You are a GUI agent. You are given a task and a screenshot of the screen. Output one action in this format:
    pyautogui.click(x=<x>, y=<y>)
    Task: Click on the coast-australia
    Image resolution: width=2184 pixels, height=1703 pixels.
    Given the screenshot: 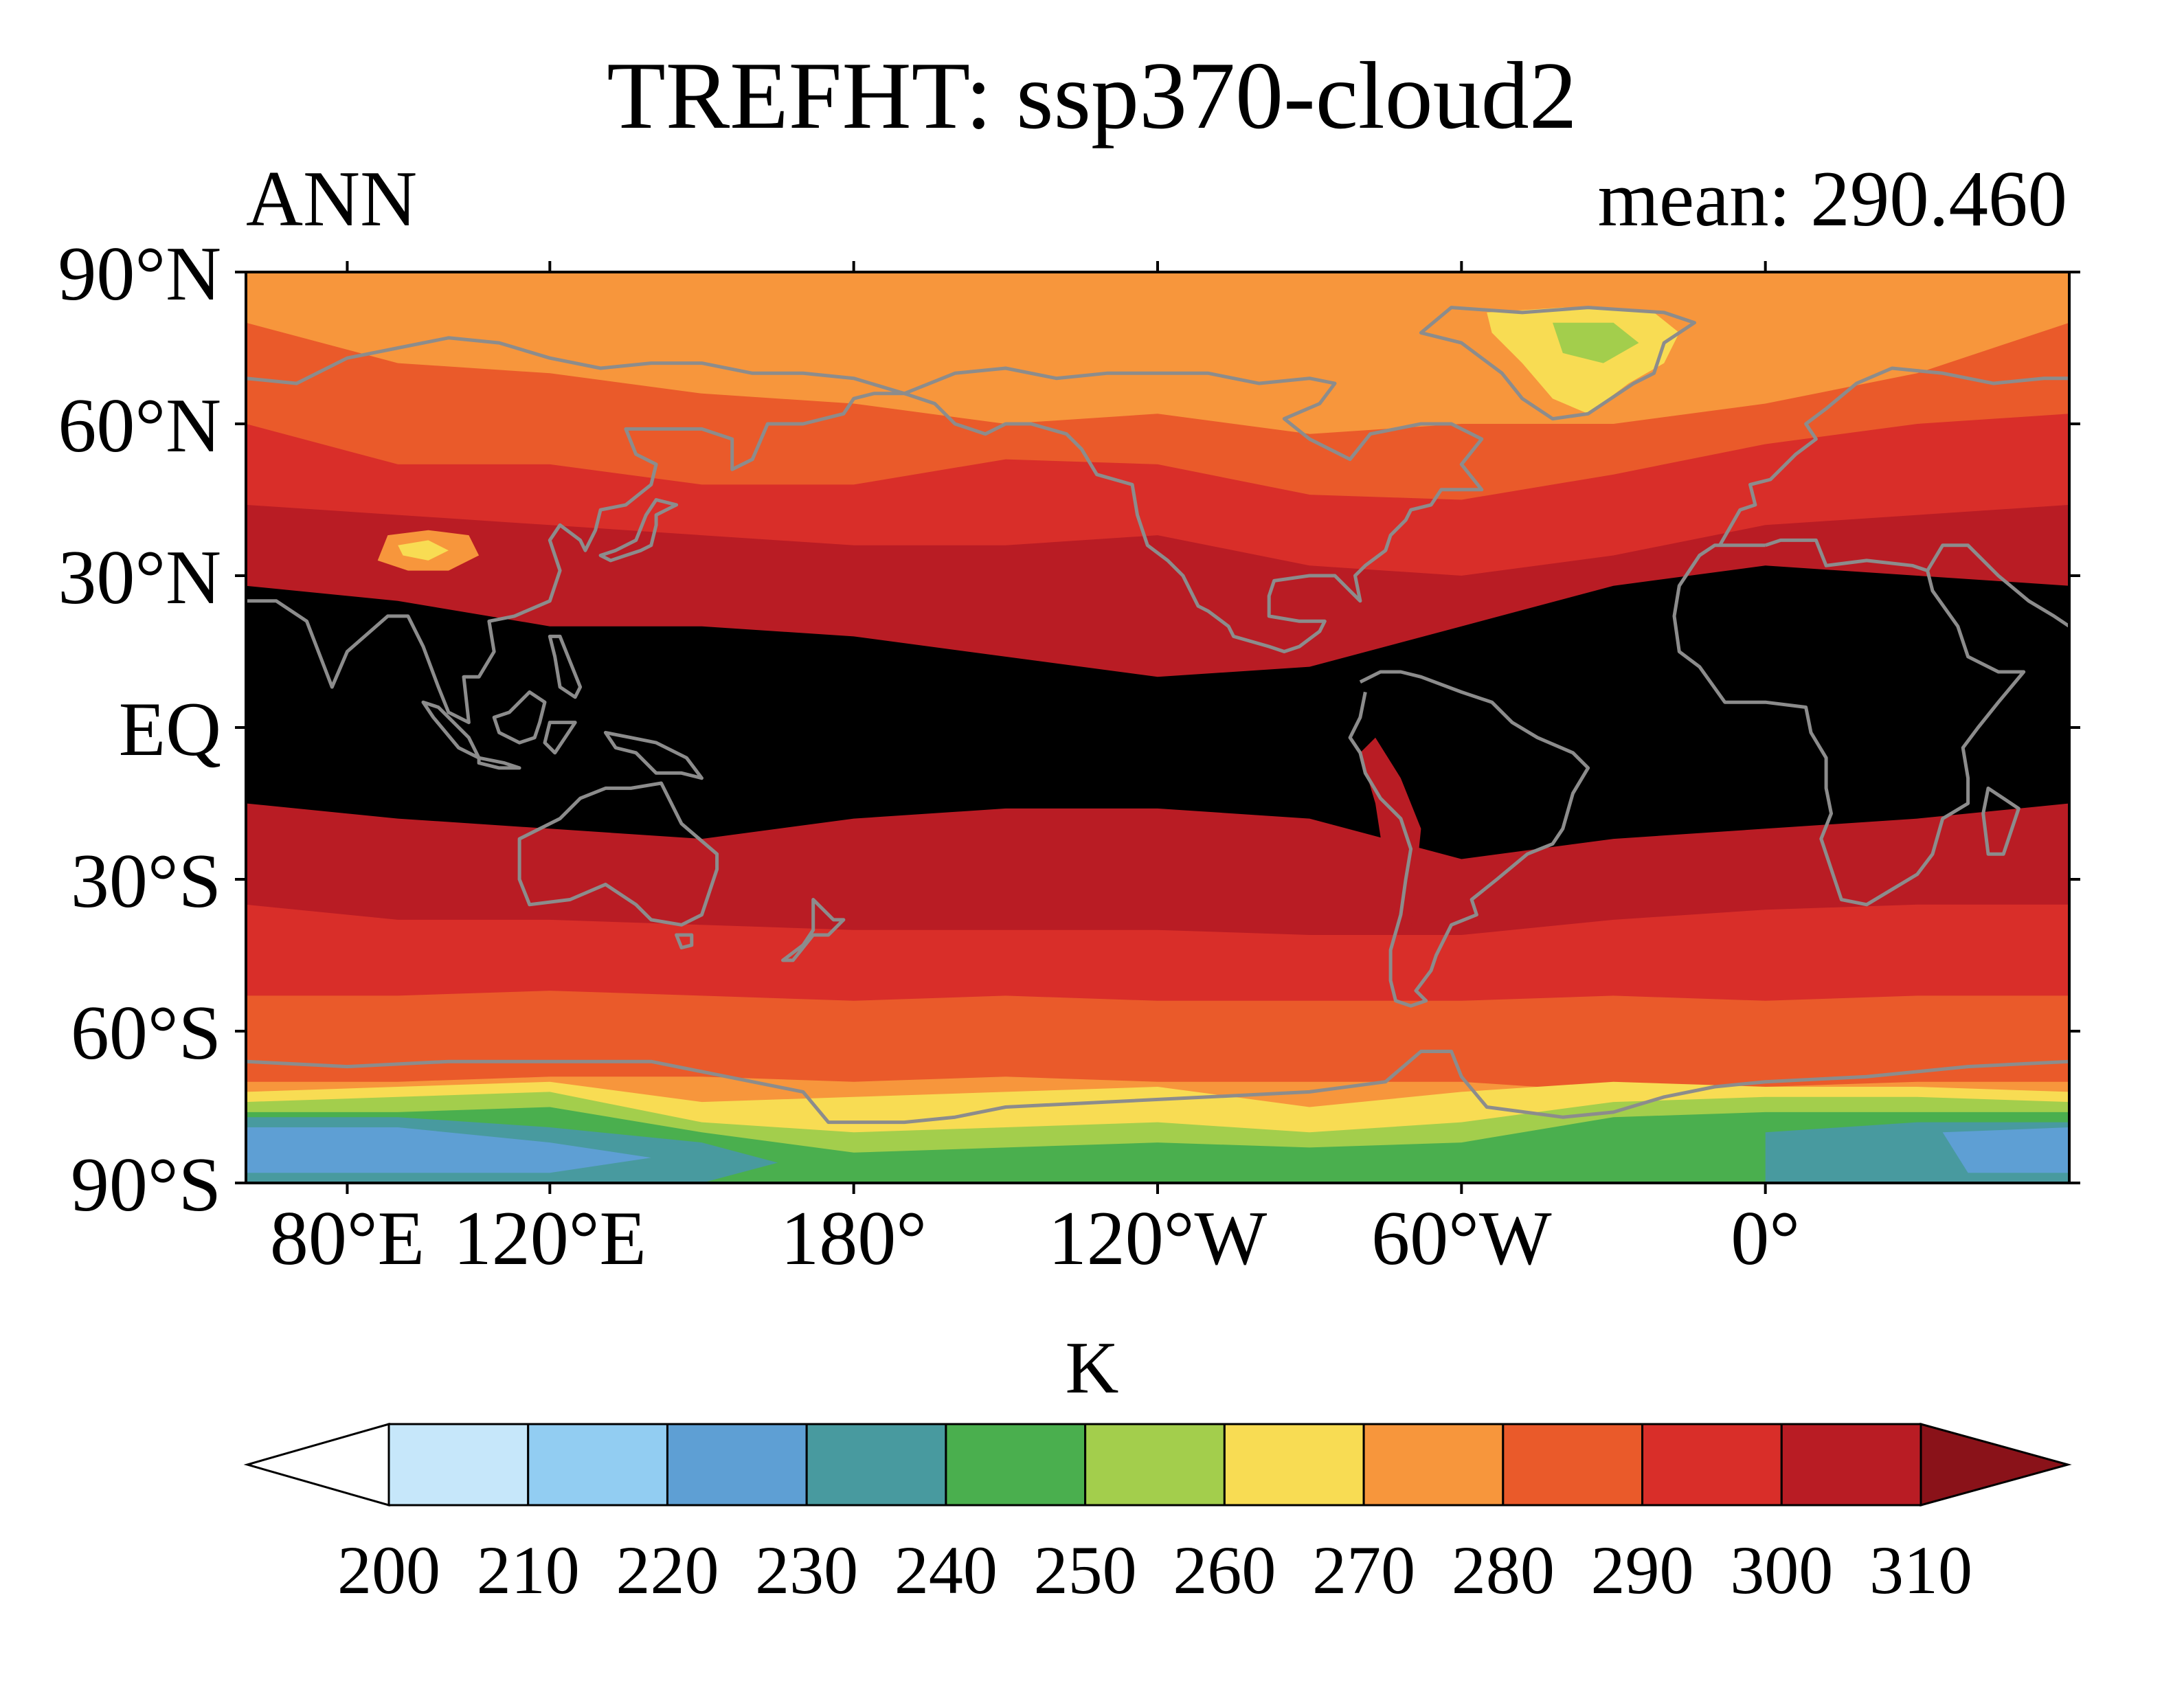 What is the action you would take?
    pyautogui.click(x=618, y=854)
    